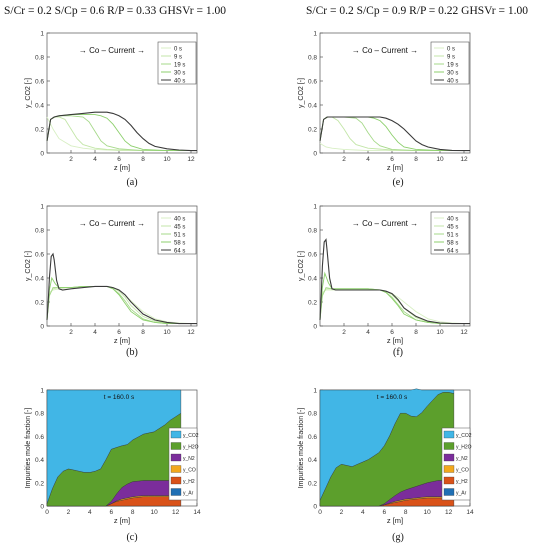 Image resolution: width=542 pixels, height=555 pixels. I want to click on legend-label: y_H2, so click(189, 482).